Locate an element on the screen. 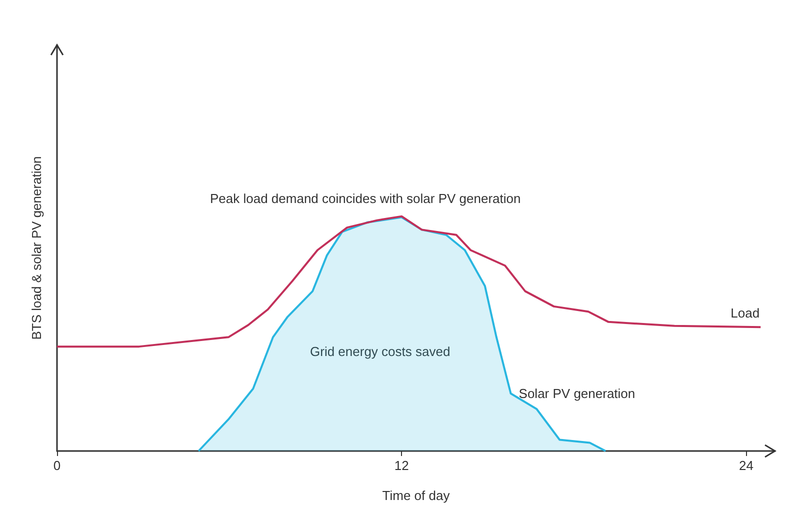 This screenshot has height=524, width=792. annotation: Grid energy costs saved is located at coordinates (380, 351).